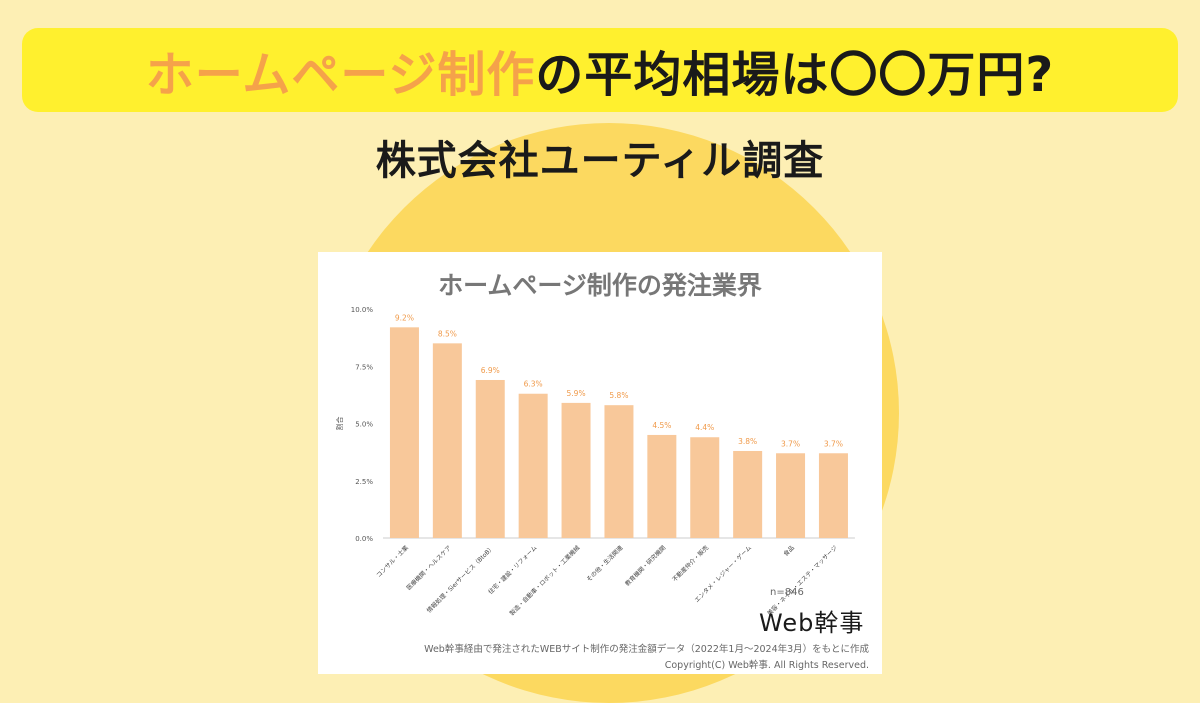  What do you see at coordinates (645, 566) in the screenshot?
I see `x-tick-label: 教育機関・研究機関` at bounding box center [645, 566].